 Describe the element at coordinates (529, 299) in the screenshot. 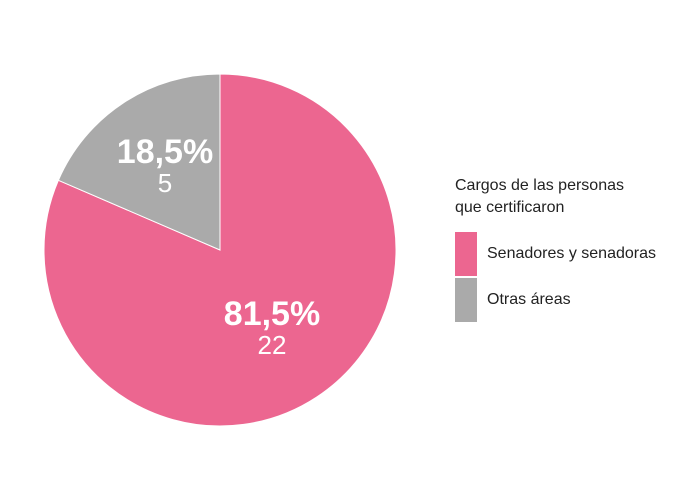

I see `legend-label-otras-areas: Otras áreas` at that location.